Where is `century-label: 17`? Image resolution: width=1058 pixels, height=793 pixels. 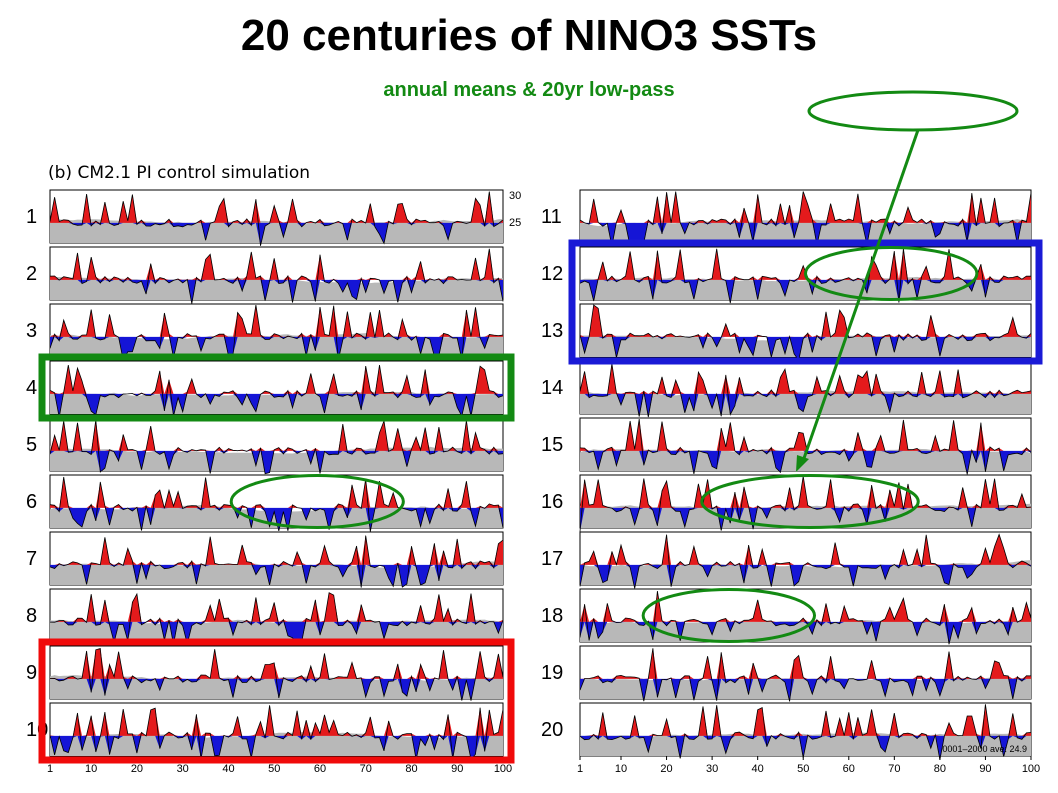 century-label: 17 is located at coordinates (552, 559).